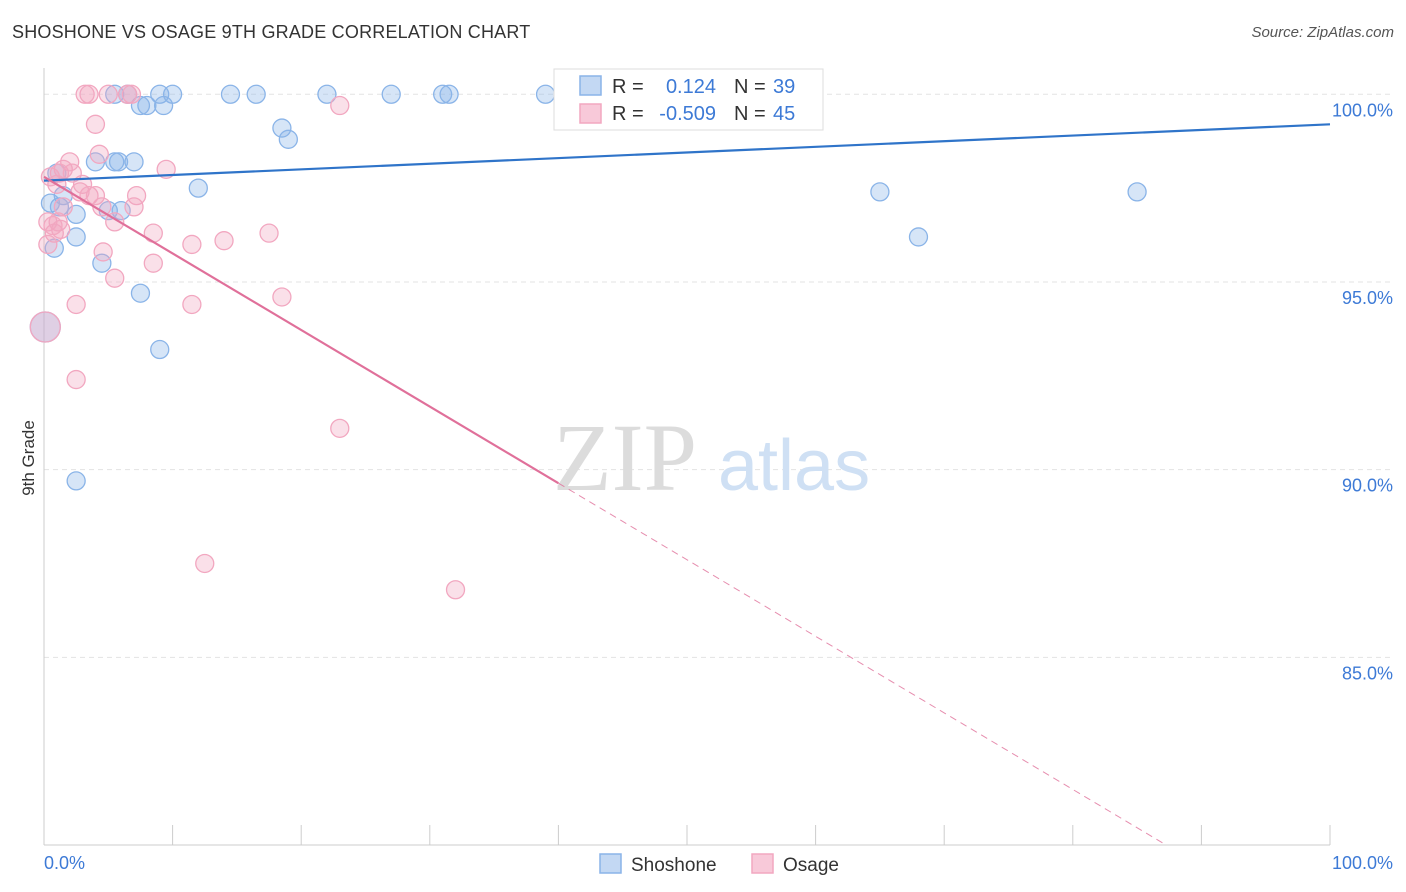 The width and height of the screenshot is (1406, 892). I want to click on legend-n-shoshone: 39, so click(784, 87).